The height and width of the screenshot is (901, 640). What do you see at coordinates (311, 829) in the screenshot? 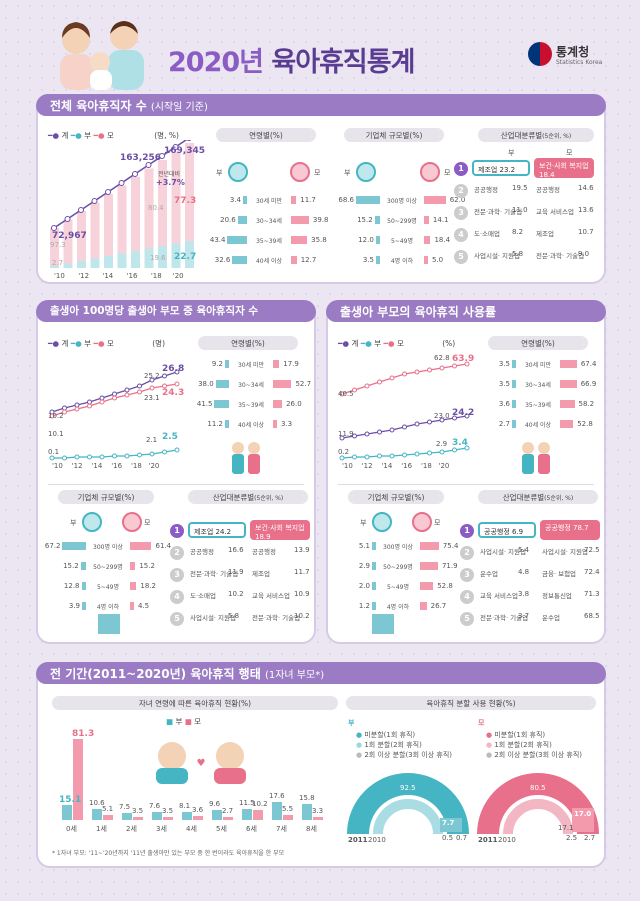
I see `age-label: 8세` at bounding box center [311, 829].